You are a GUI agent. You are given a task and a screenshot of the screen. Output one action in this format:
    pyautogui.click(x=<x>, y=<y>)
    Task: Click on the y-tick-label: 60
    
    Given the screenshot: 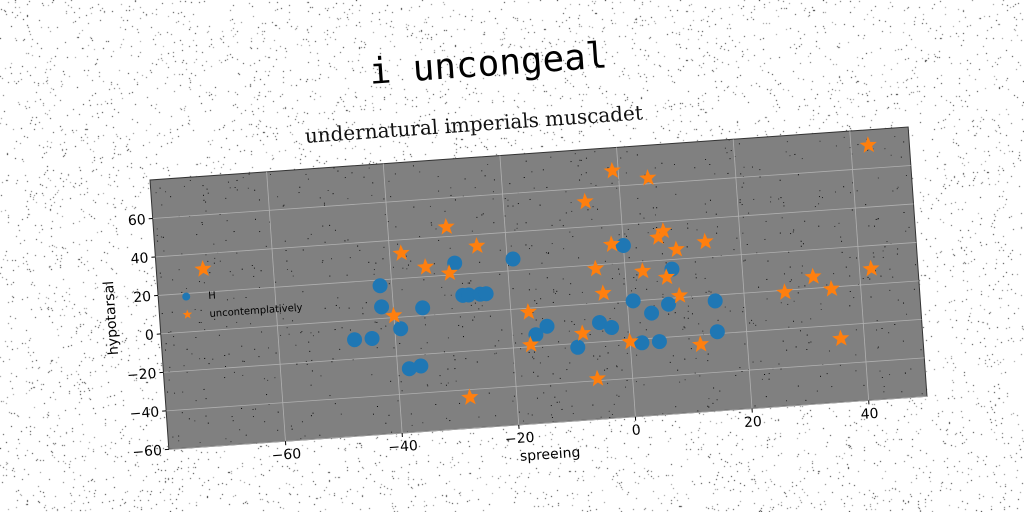 What is the action you would take?
    pyautogui.click(x=136, y=220)
    